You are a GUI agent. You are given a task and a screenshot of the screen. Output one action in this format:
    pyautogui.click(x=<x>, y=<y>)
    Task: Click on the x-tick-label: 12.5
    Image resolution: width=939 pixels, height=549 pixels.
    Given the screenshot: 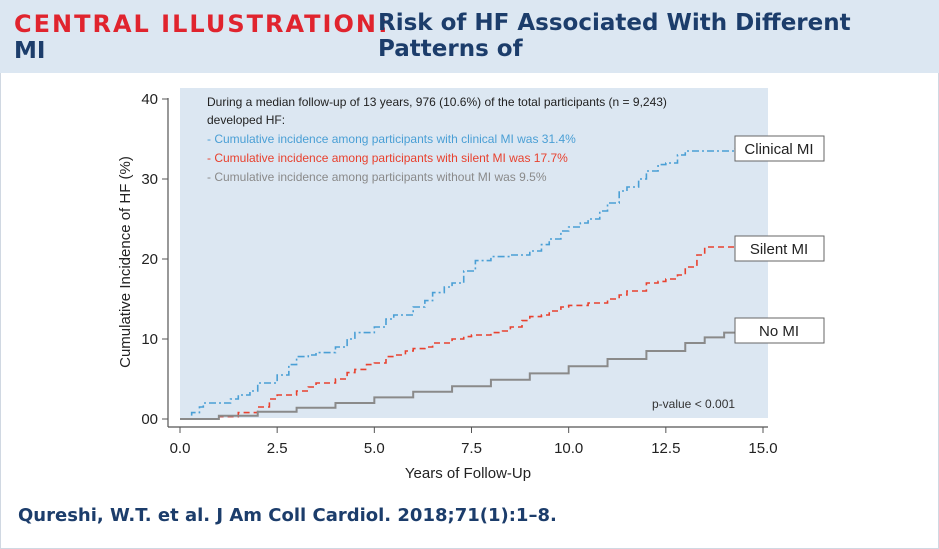 What is the action you would take?
    pyautogui.click(x=665, y=448)
    